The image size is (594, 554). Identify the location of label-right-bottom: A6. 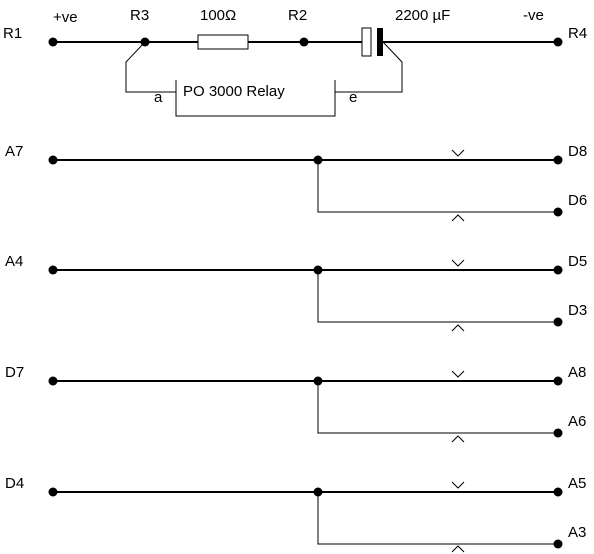
(577, 421).